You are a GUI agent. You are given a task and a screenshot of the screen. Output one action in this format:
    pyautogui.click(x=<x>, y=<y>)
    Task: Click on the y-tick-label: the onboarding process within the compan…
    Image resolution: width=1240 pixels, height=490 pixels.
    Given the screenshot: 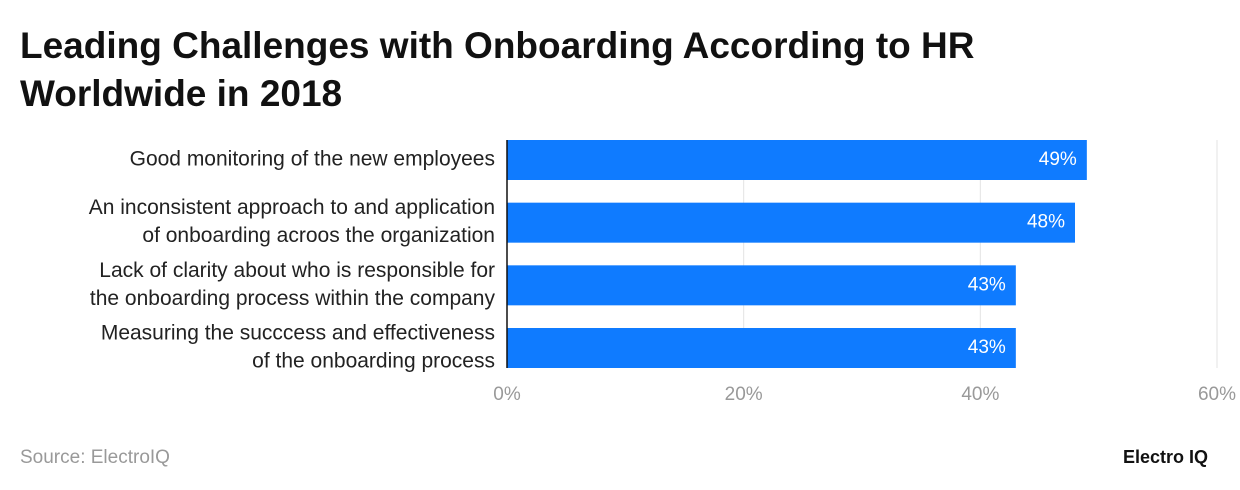 What is the action you would take?
    pyautogui.click(x=293, y=298)
    